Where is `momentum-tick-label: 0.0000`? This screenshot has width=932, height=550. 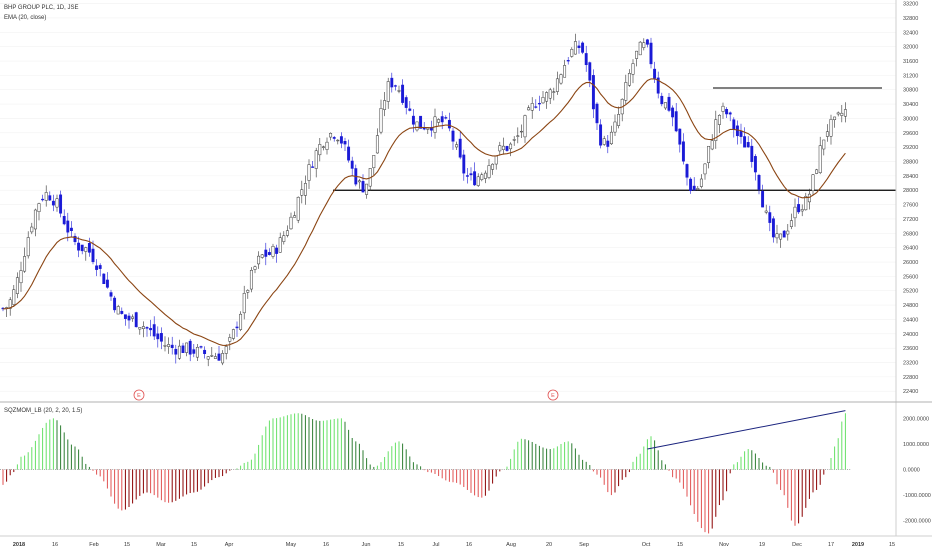
momentum-tick-label: 0.0000 is located at coordinates (911, 471).